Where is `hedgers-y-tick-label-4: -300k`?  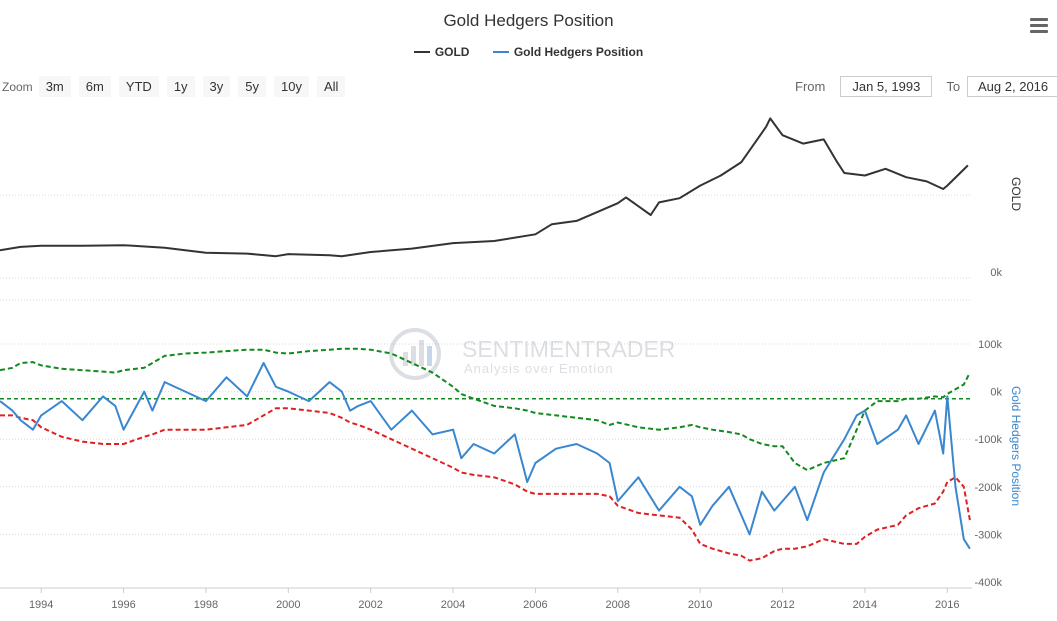 hedgers-y-tick-label-4: -300k is located at coordinates (988, 535).